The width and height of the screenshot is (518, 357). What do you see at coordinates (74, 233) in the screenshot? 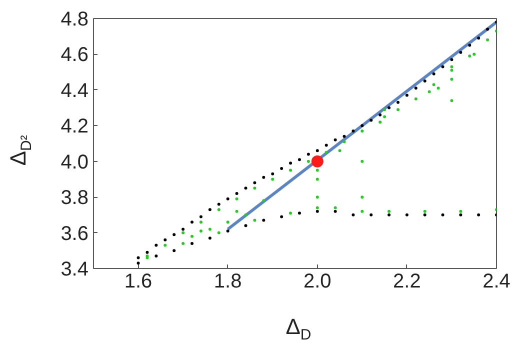
I see `y-tick-label: 3.6` at bounding box center [74, 233].